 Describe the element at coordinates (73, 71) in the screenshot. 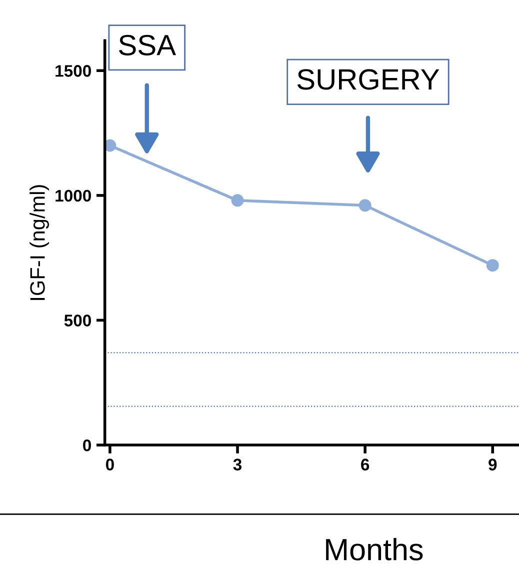

I see `y-tick-label: 1500` at that location.